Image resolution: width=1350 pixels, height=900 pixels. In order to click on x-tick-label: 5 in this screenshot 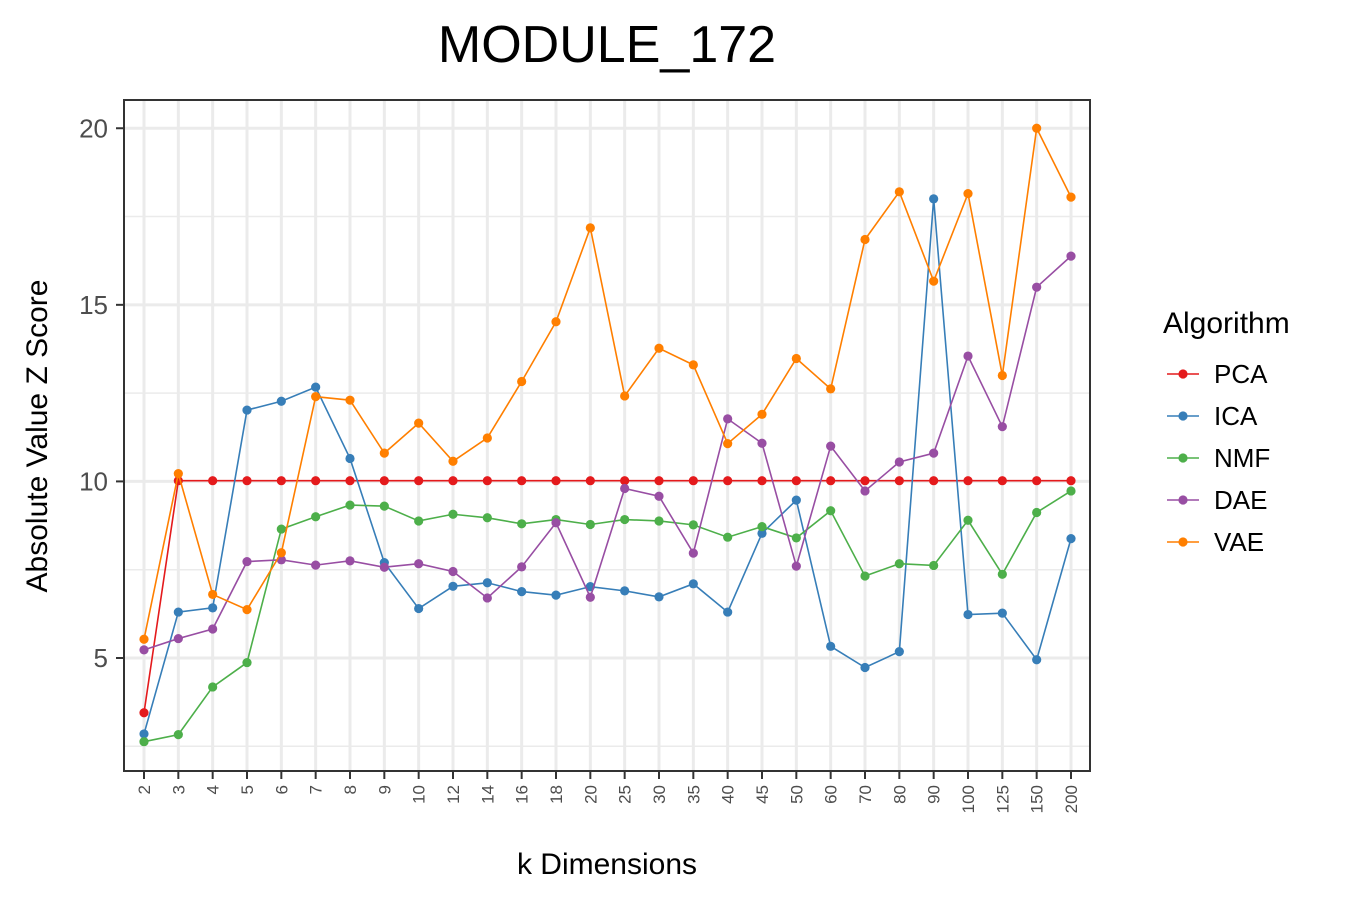, I will do `click(247, 789)`.